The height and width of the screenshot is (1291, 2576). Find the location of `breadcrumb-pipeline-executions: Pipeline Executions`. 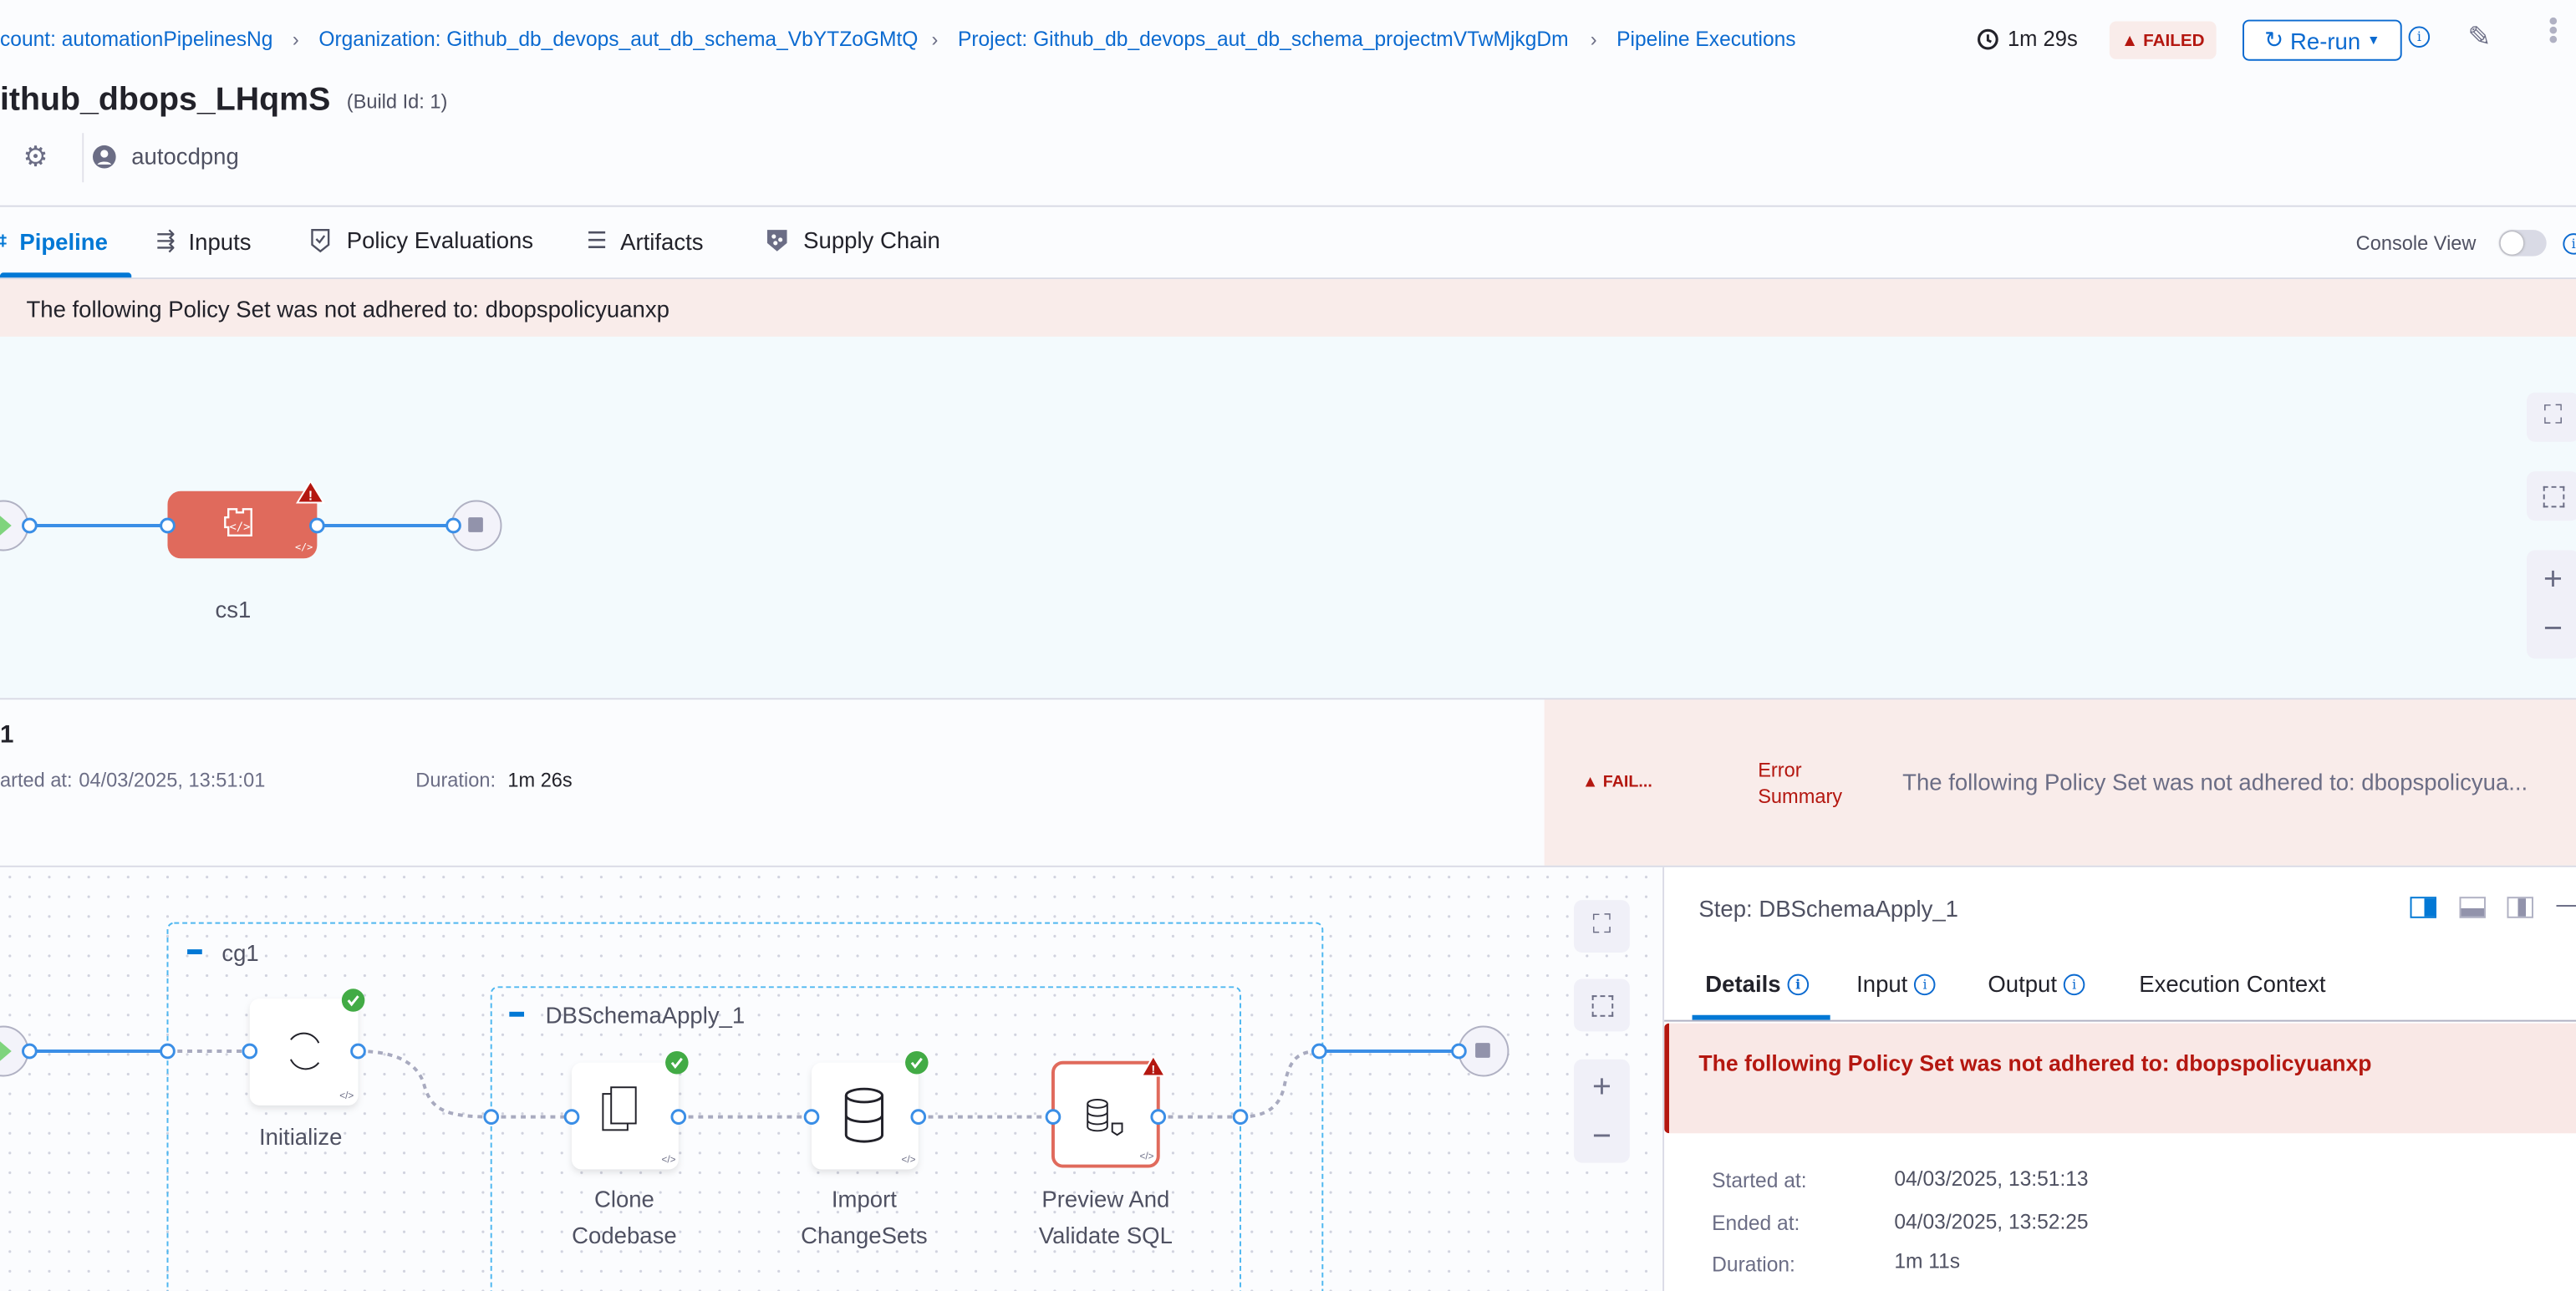

breadcrumb-pipeline-executions: Pipeline Executions is located at coordinates (1706, 39).